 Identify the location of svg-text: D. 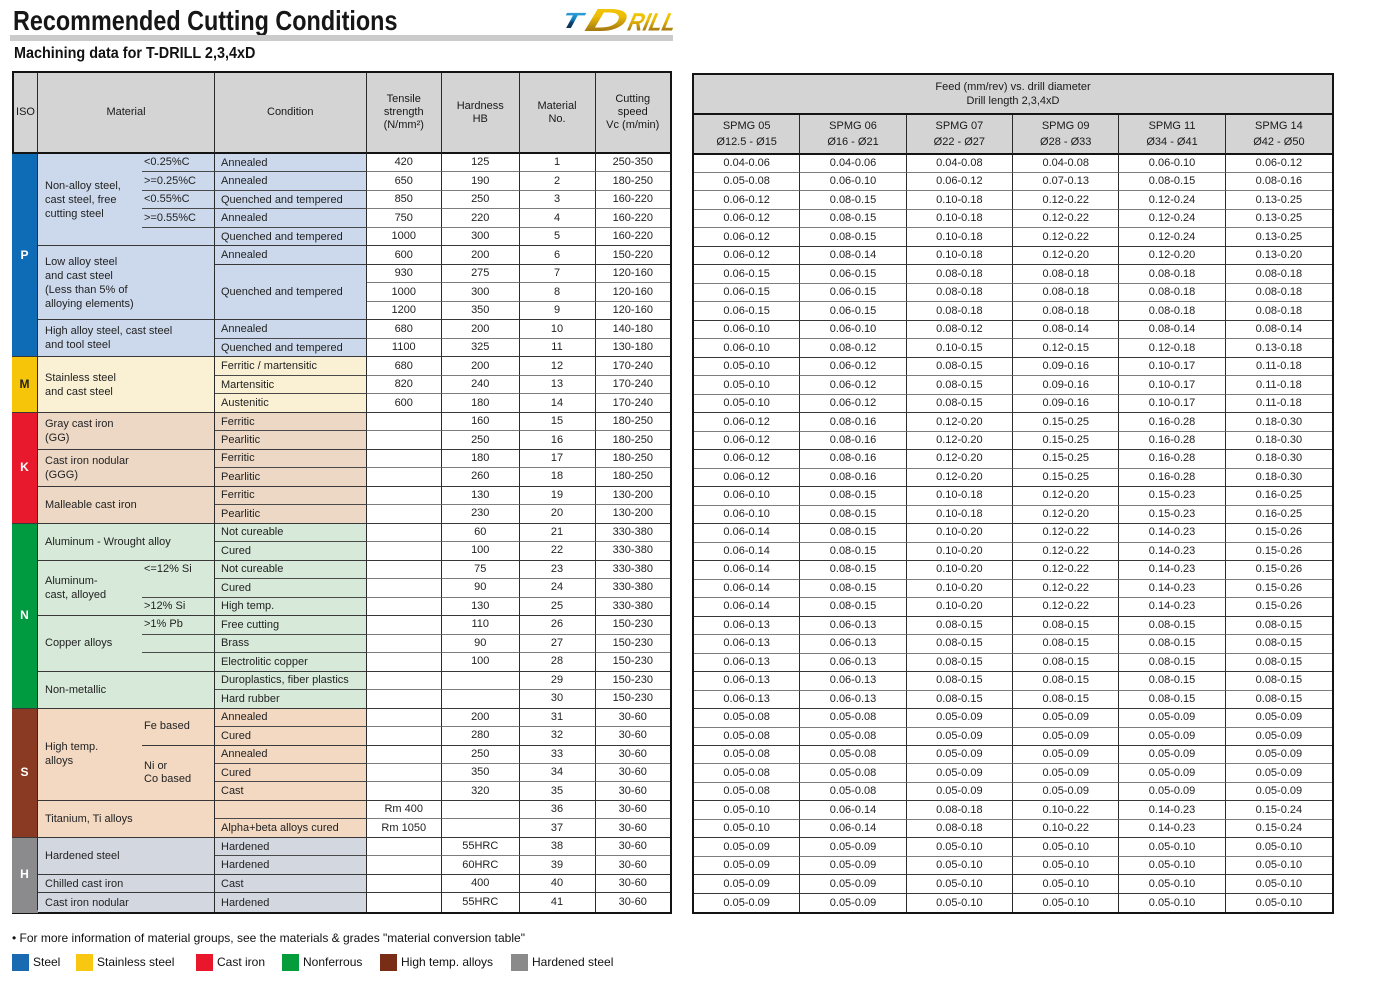
(607, 20).